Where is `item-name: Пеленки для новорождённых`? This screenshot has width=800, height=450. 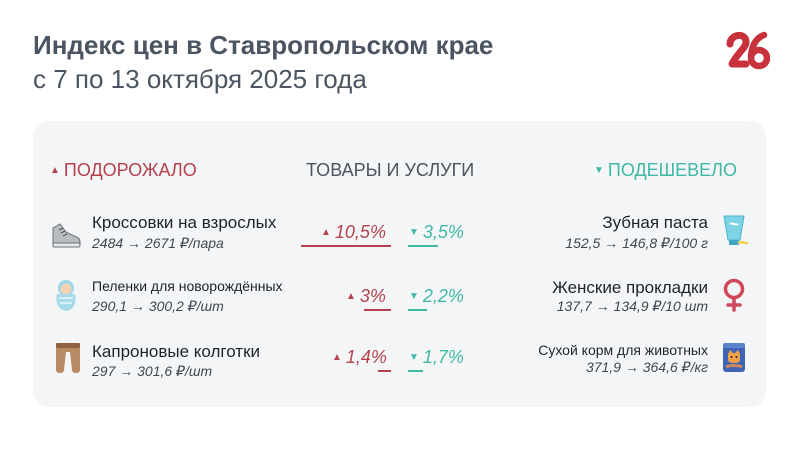 item-name: Пеленки для новорождённых is located at coordinates (187, 286).